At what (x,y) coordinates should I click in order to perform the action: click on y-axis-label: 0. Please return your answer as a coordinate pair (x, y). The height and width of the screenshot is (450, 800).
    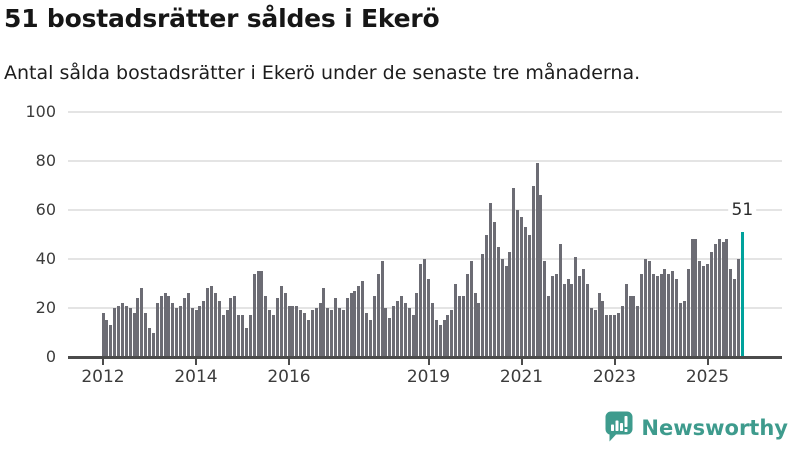
    Looking at the image, I should click on (50, 356).